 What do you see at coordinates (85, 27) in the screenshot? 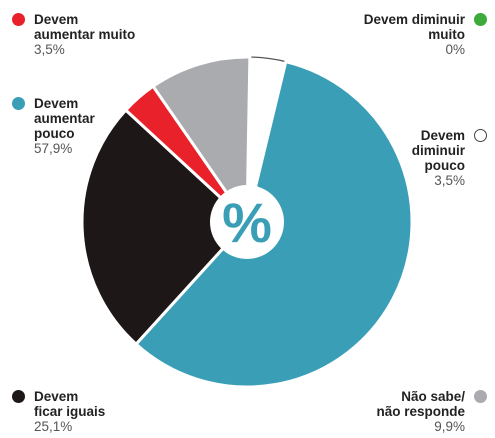
I see `legend-label: Devem aumentar muito` at bounding box center [85, 27].